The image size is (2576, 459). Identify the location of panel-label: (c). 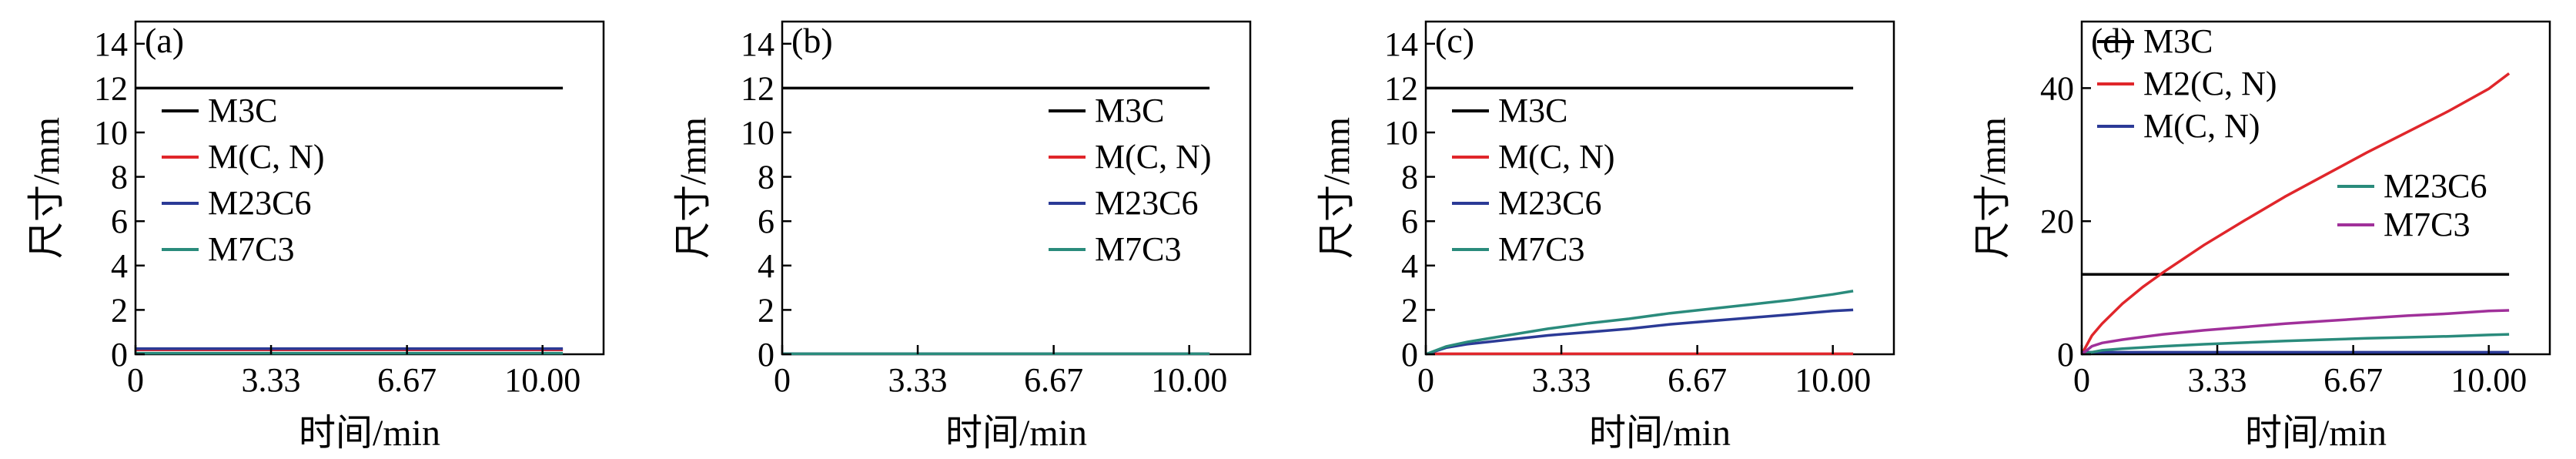
(1454, 40).